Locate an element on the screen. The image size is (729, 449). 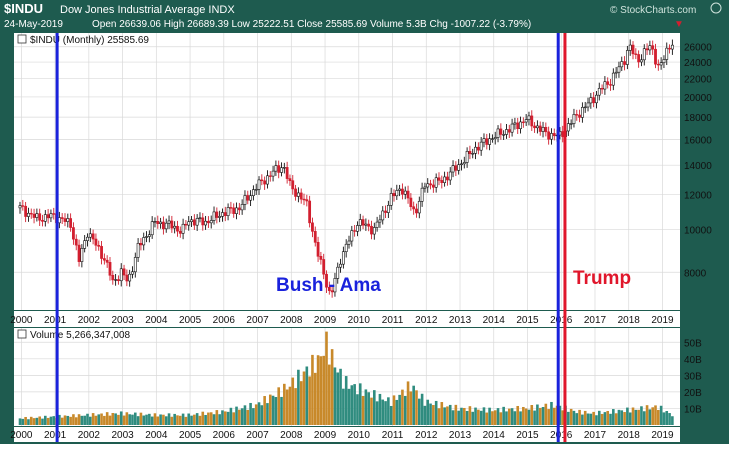
volume-x-tick-label: 2008 is located at coordinates (291, 435).